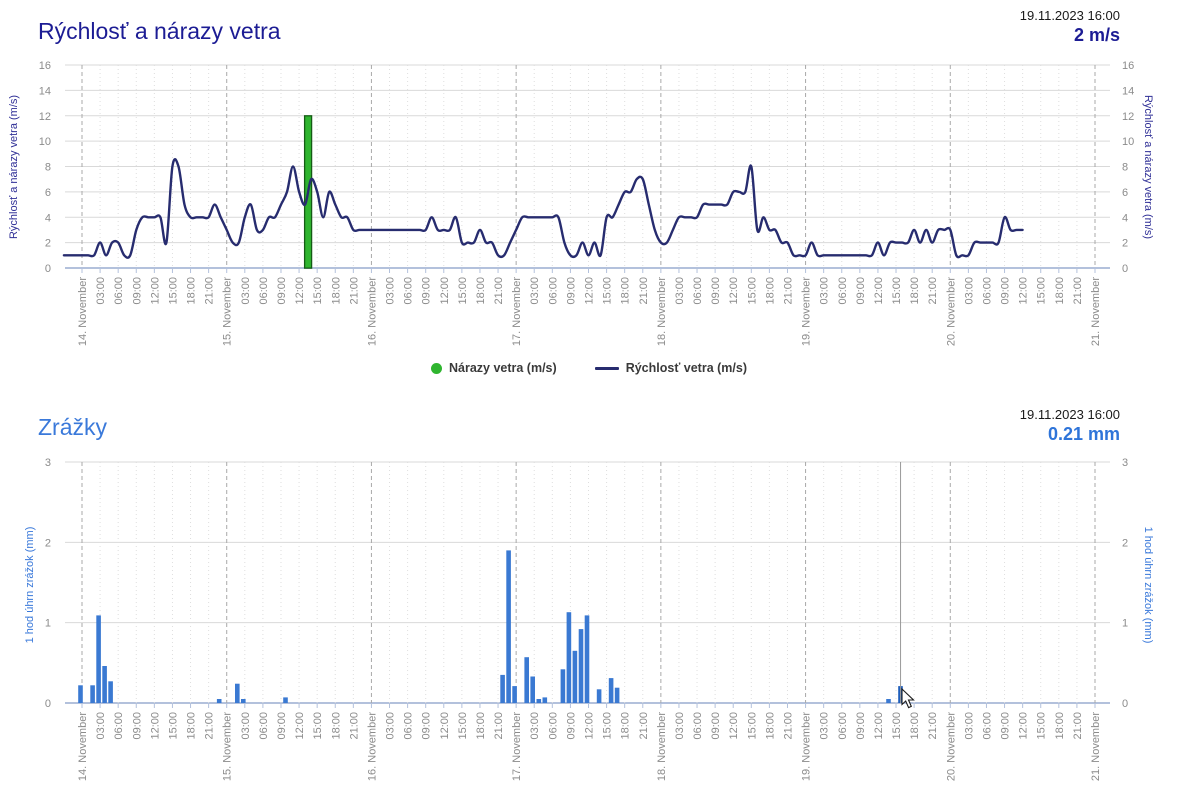 The width and height of the screenshot is (1178, 800). What do you see at coordinates (493, 368) in the screenshot?
I see `legend-item-gusts: Nárazy vetra (m/s)` at bounding box center [493, 368].